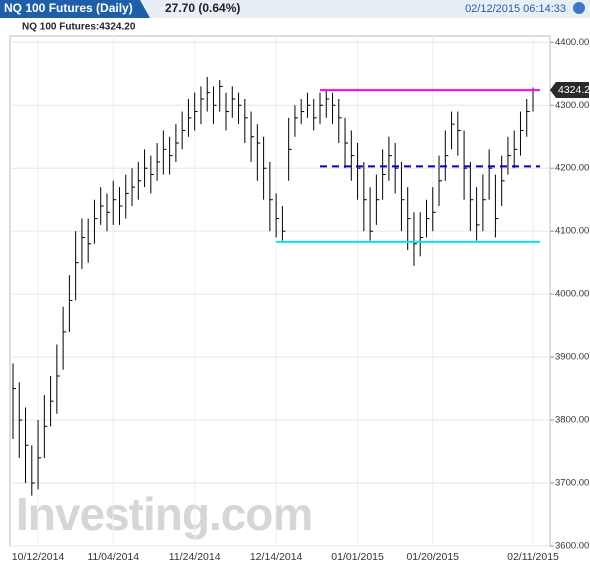  Describe the element at coordinates (572, 483) in the screenshot. I see `y-tick-label: 3700.00` at that location.